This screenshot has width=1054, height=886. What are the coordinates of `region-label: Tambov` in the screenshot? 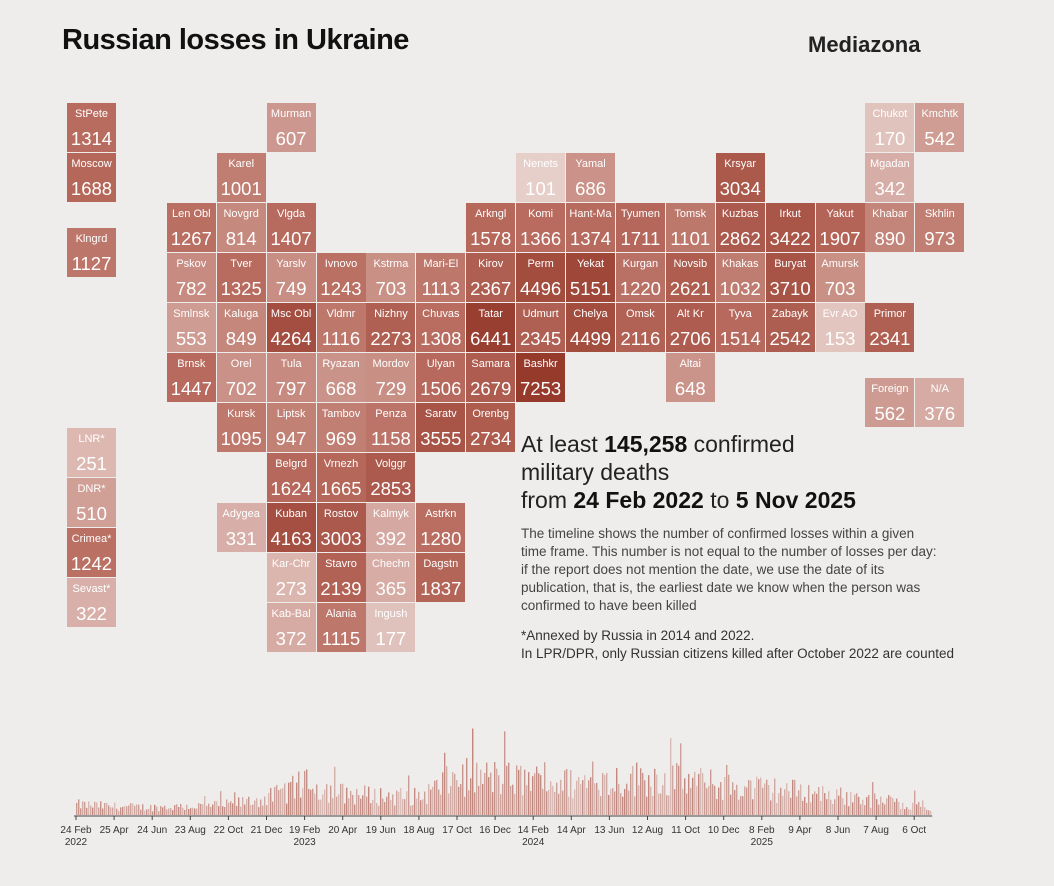 It's located at (341, 414).